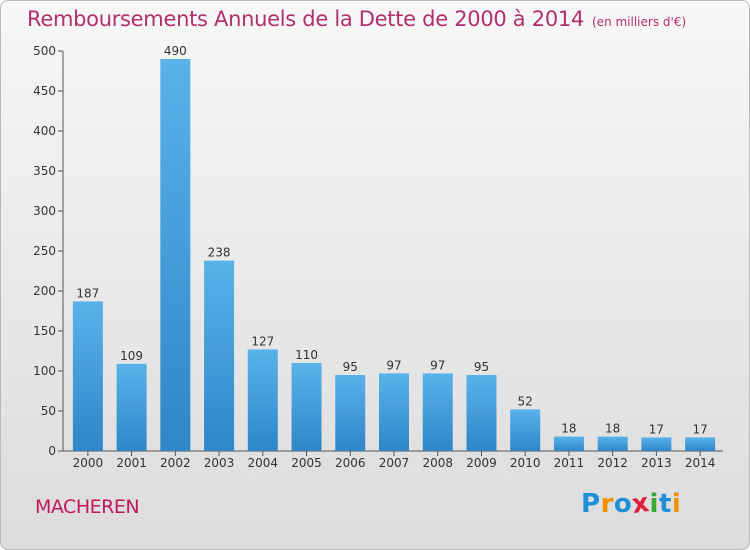  I want to click on chart-subtitle: (en milliers d'€), so click(639, 22).